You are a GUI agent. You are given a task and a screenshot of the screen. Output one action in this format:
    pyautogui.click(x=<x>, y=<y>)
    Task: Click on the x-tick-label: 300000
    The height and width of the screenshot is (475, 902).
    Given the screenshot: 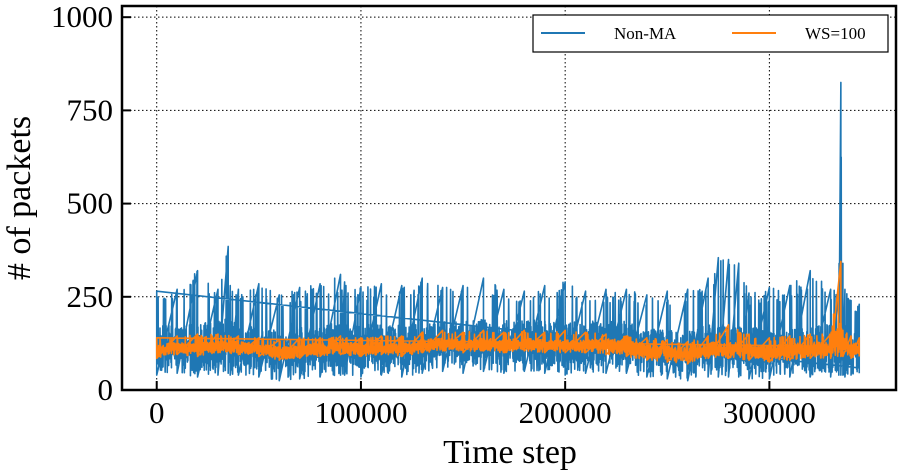 What is the action you would take?
    pyautogui.click(x=769, y=412)
    